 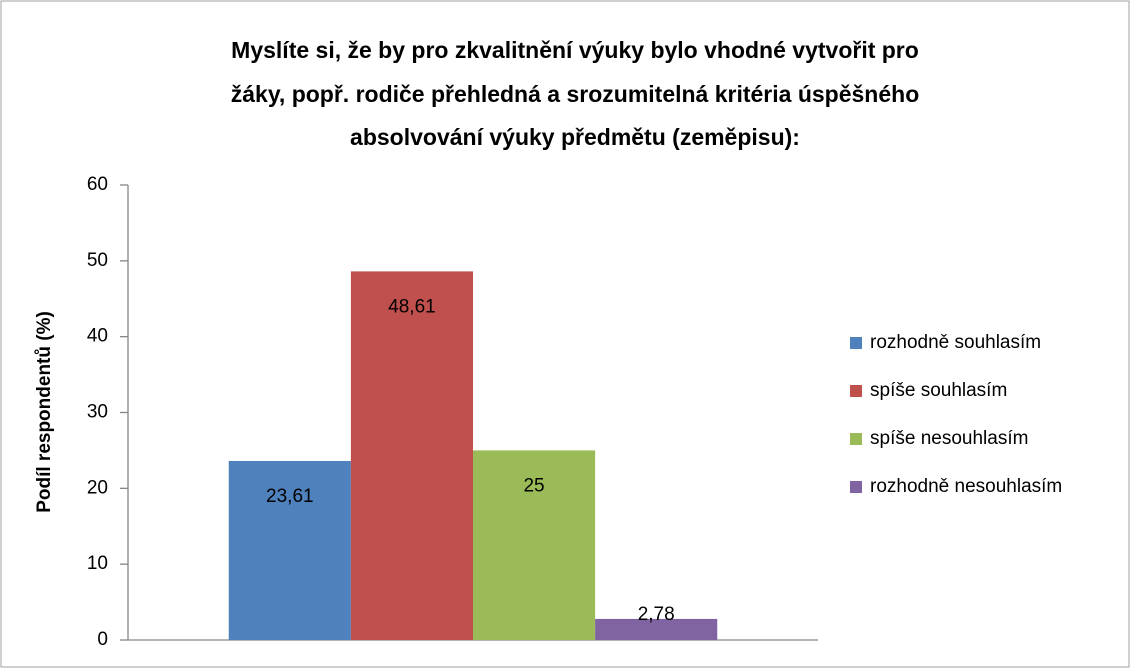 What do you see at coordinates (966, 486) in the screenshot?
I see `legend-label: rozhodně nesouhlasím` at bounding box center [966, 486].